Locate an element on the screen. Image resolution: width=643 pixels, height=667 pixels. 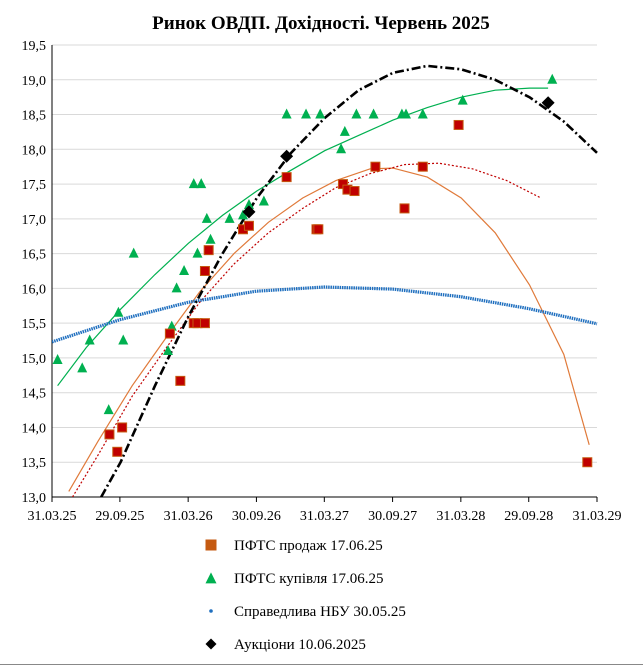
x-tick-label: 31.03.26 is located at coordinates (188, 516).